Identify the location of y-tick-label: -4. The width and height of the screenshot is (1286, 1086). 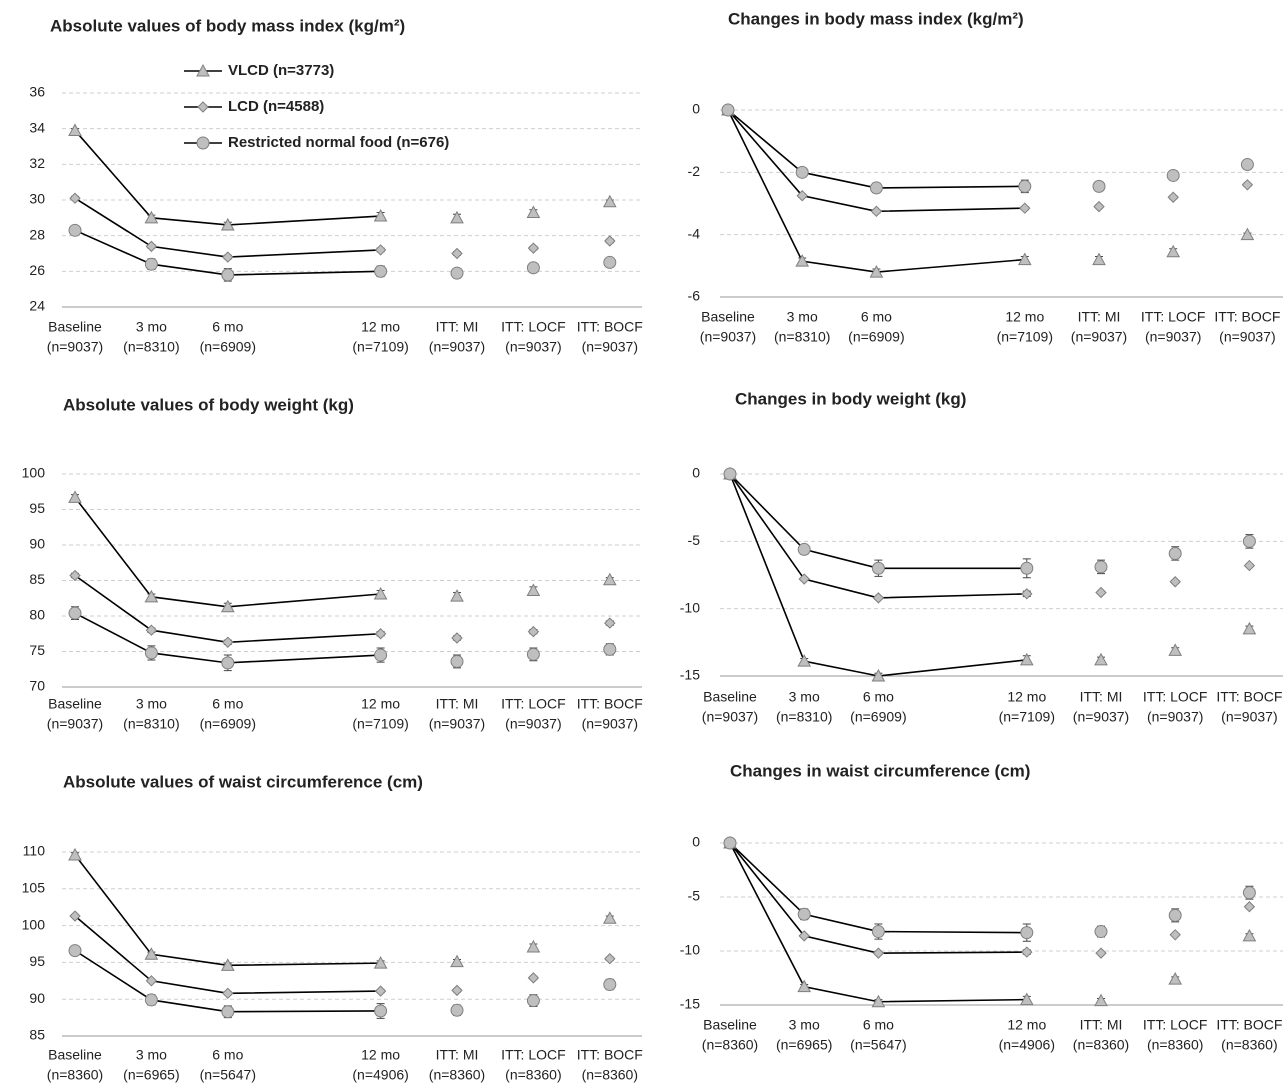
(694, 233).